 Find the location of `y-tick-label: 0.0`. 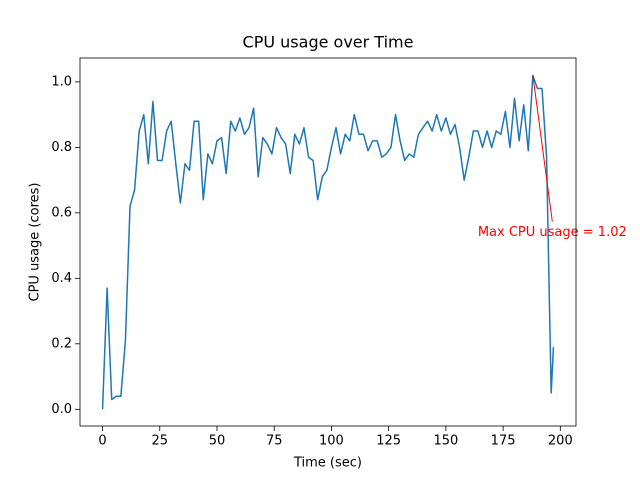

y-tick-label: 0.0 is located at coordinates (61, 409).